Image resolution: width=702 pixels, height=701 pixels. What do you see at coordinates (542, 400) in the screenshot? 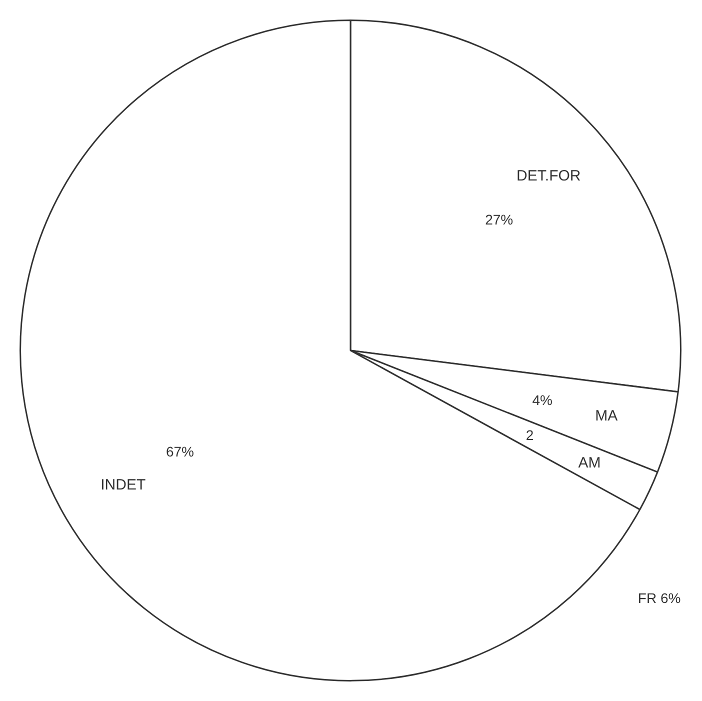
I see `data-label: 4%` at bounding box center [542, 400].